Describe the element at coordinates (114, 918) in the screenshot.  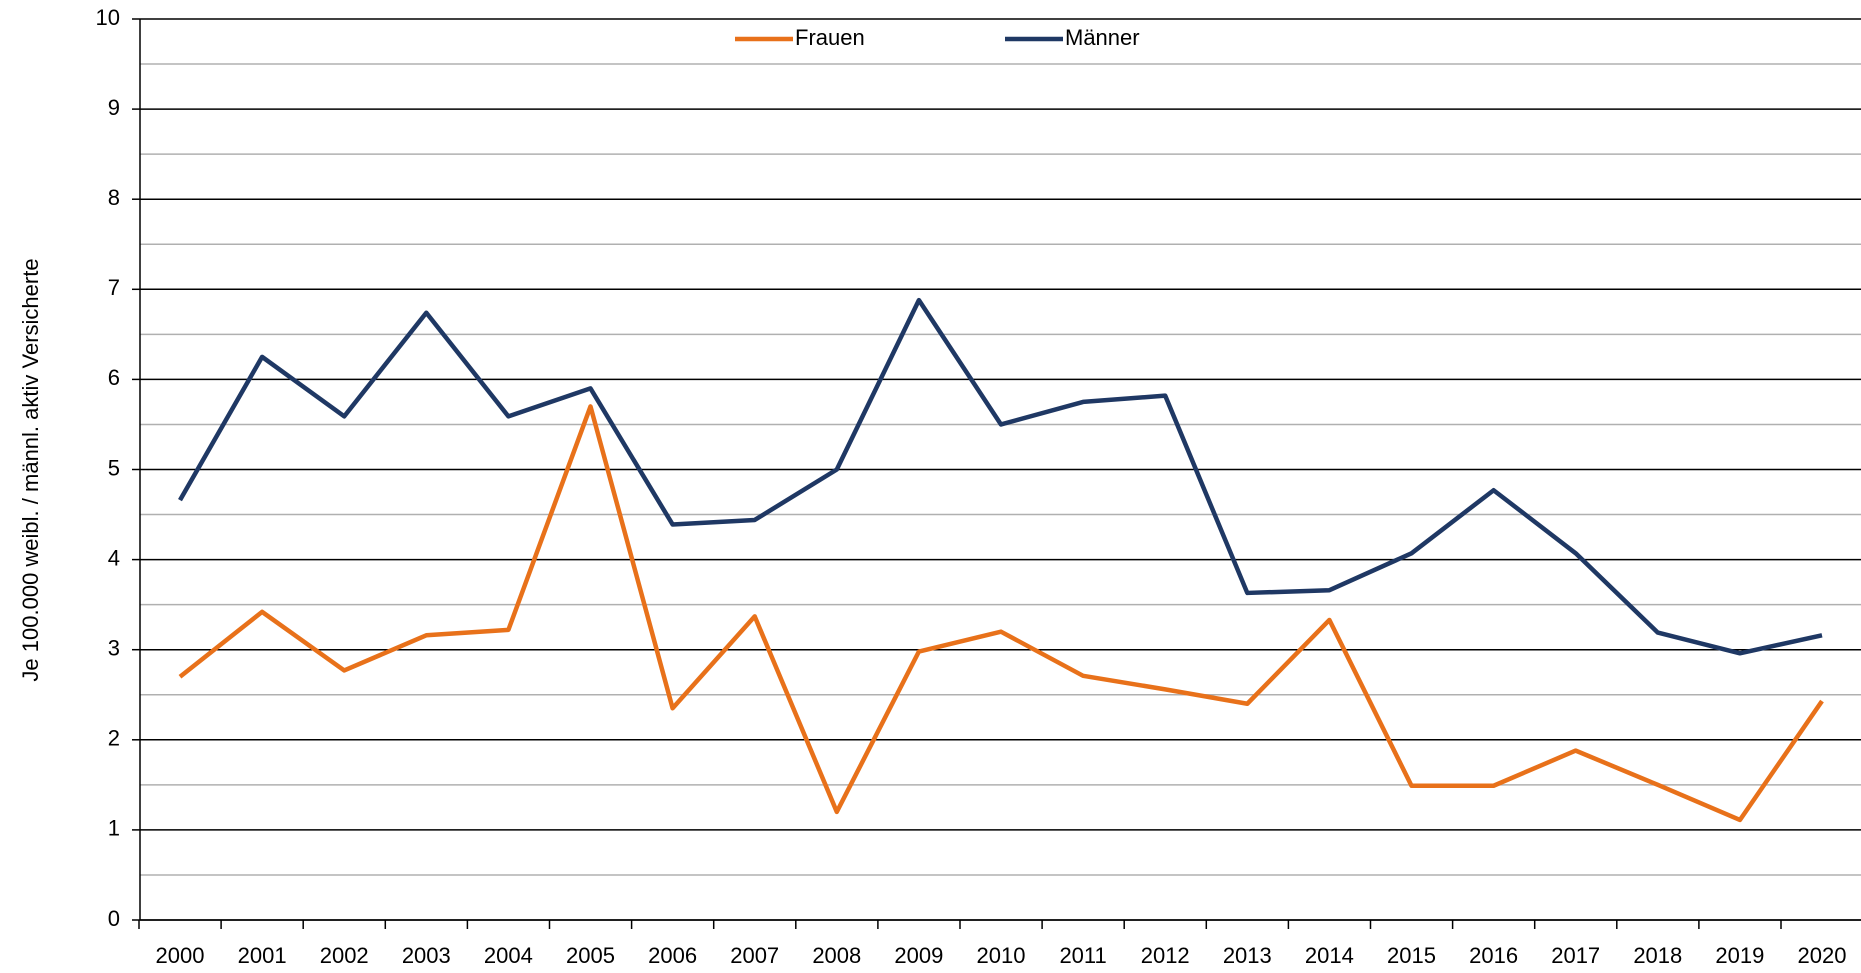
I see `y-tick-label: 0` at that location.